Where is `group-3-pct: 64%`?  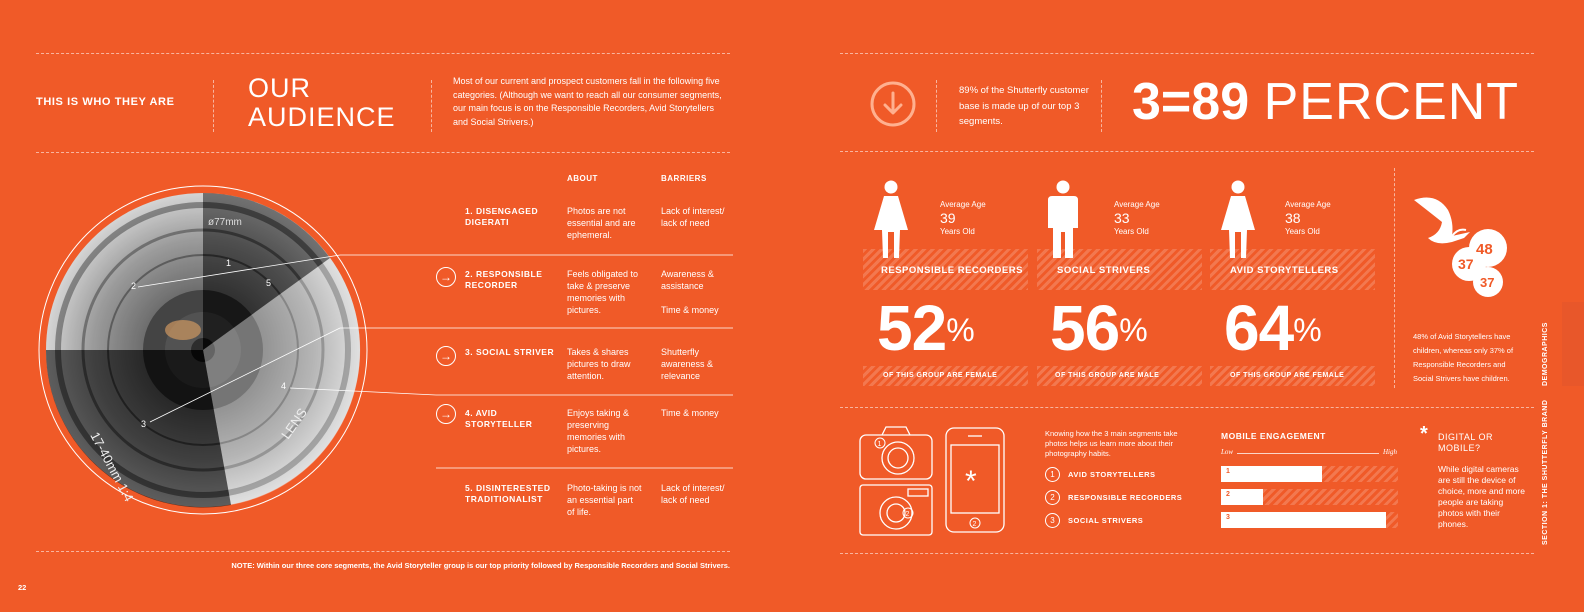 group-3-pct: 64% is located at coordinates (1273, 328).